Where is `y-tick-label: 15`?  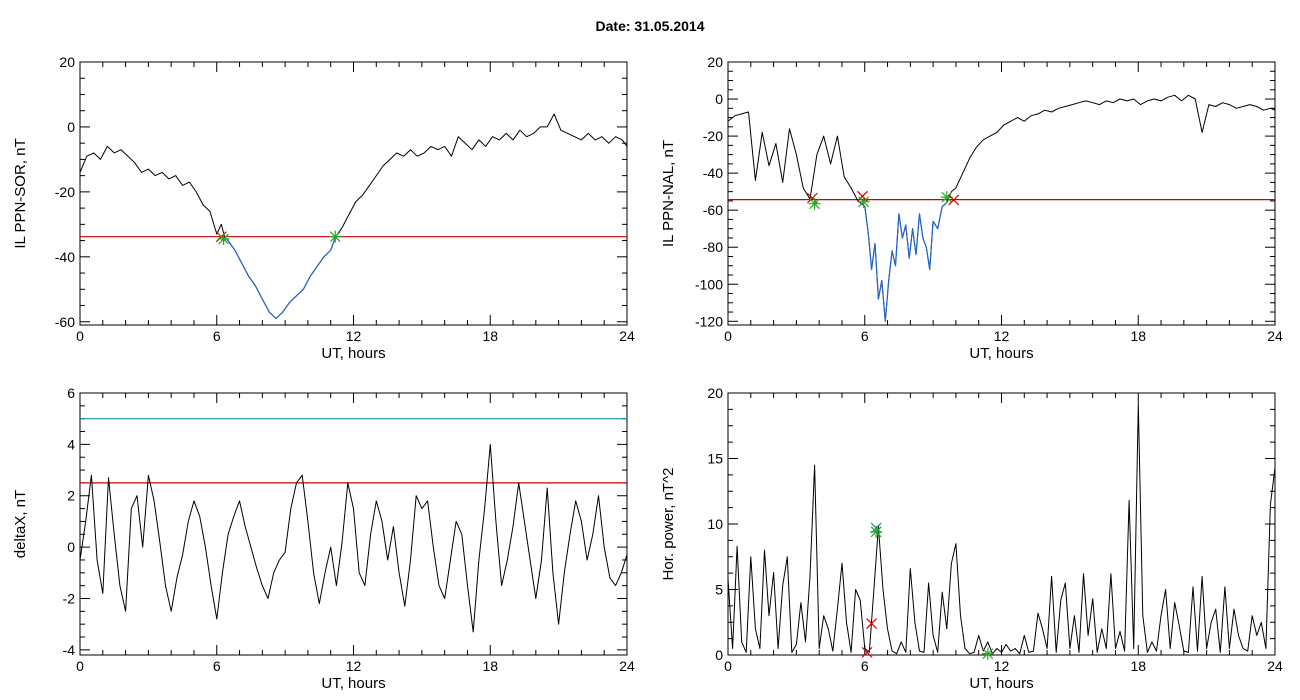 y-tick-label: 15 is located at coordinates (715, 459).